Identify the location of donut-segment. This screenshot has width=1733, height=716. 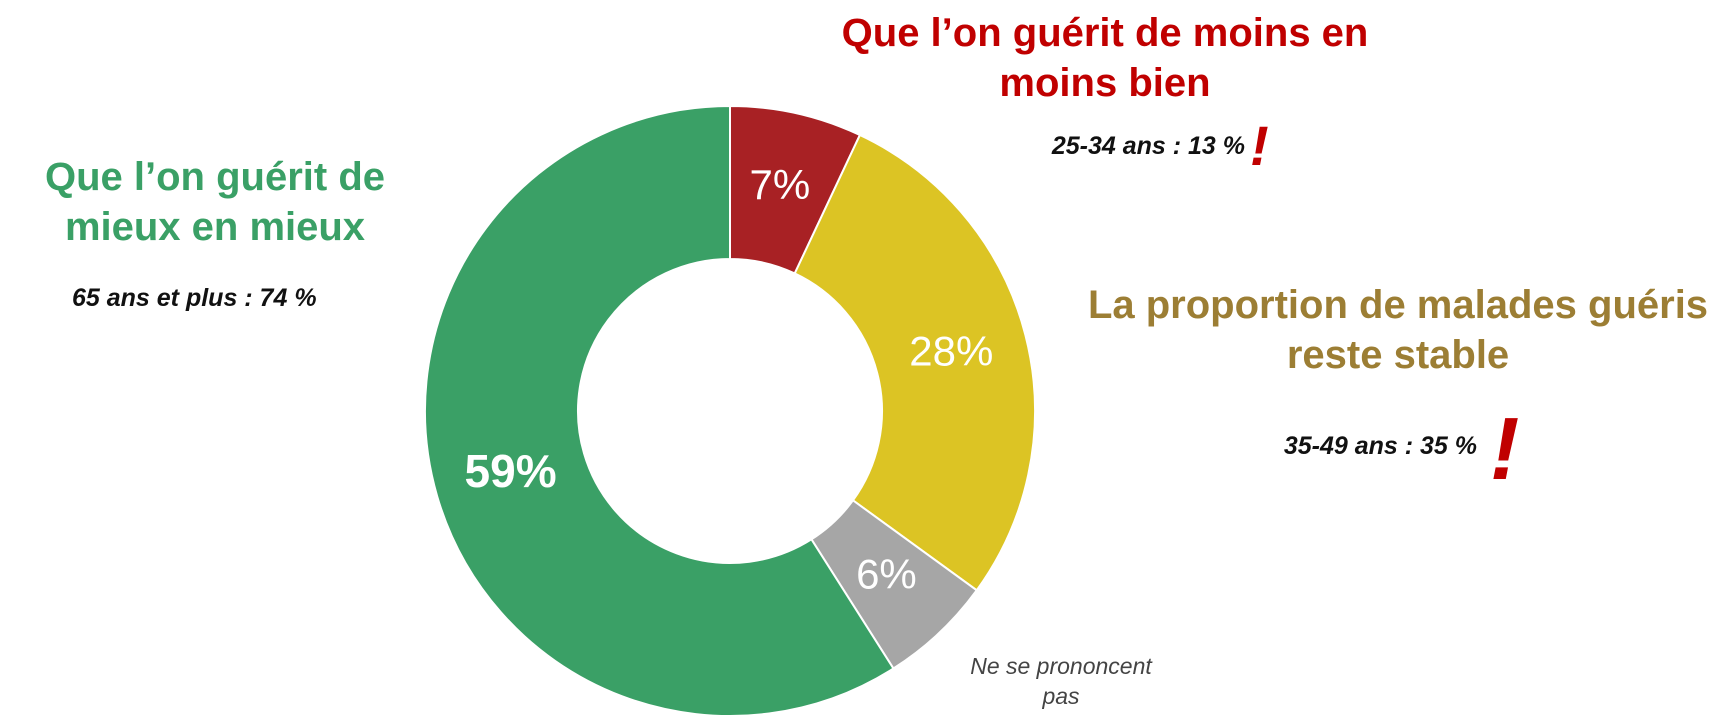
(914, 362).